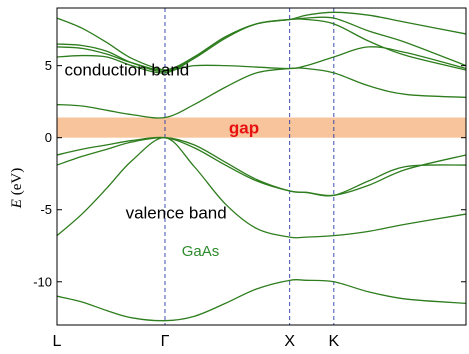 This screenshot has width=469, height=354. I want to click on x-tick-label: X, so click(289, 341).